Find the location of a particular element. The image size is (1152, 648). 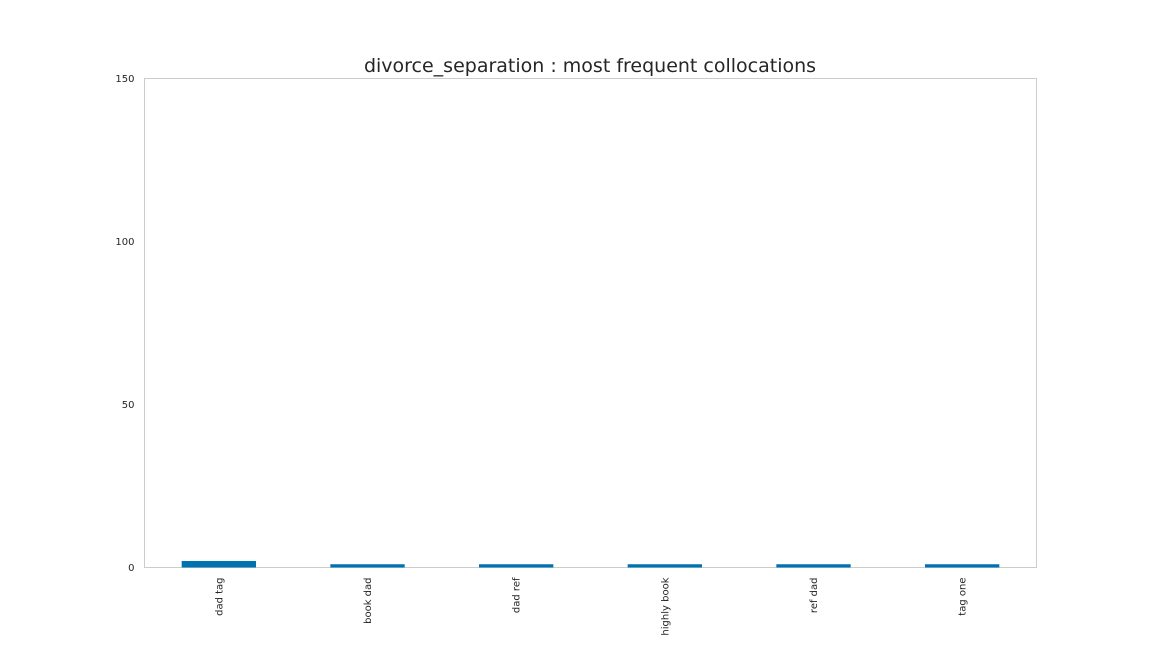

y-axis: 0 50 100 150 is located at coordinates (124, 324).